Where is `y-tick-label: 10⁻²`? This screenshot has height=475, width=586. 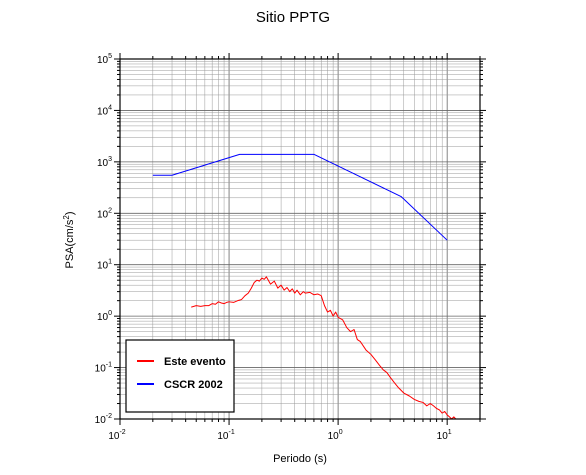
y-tick-label: 10⁻² is located at coordinates (103, 419).